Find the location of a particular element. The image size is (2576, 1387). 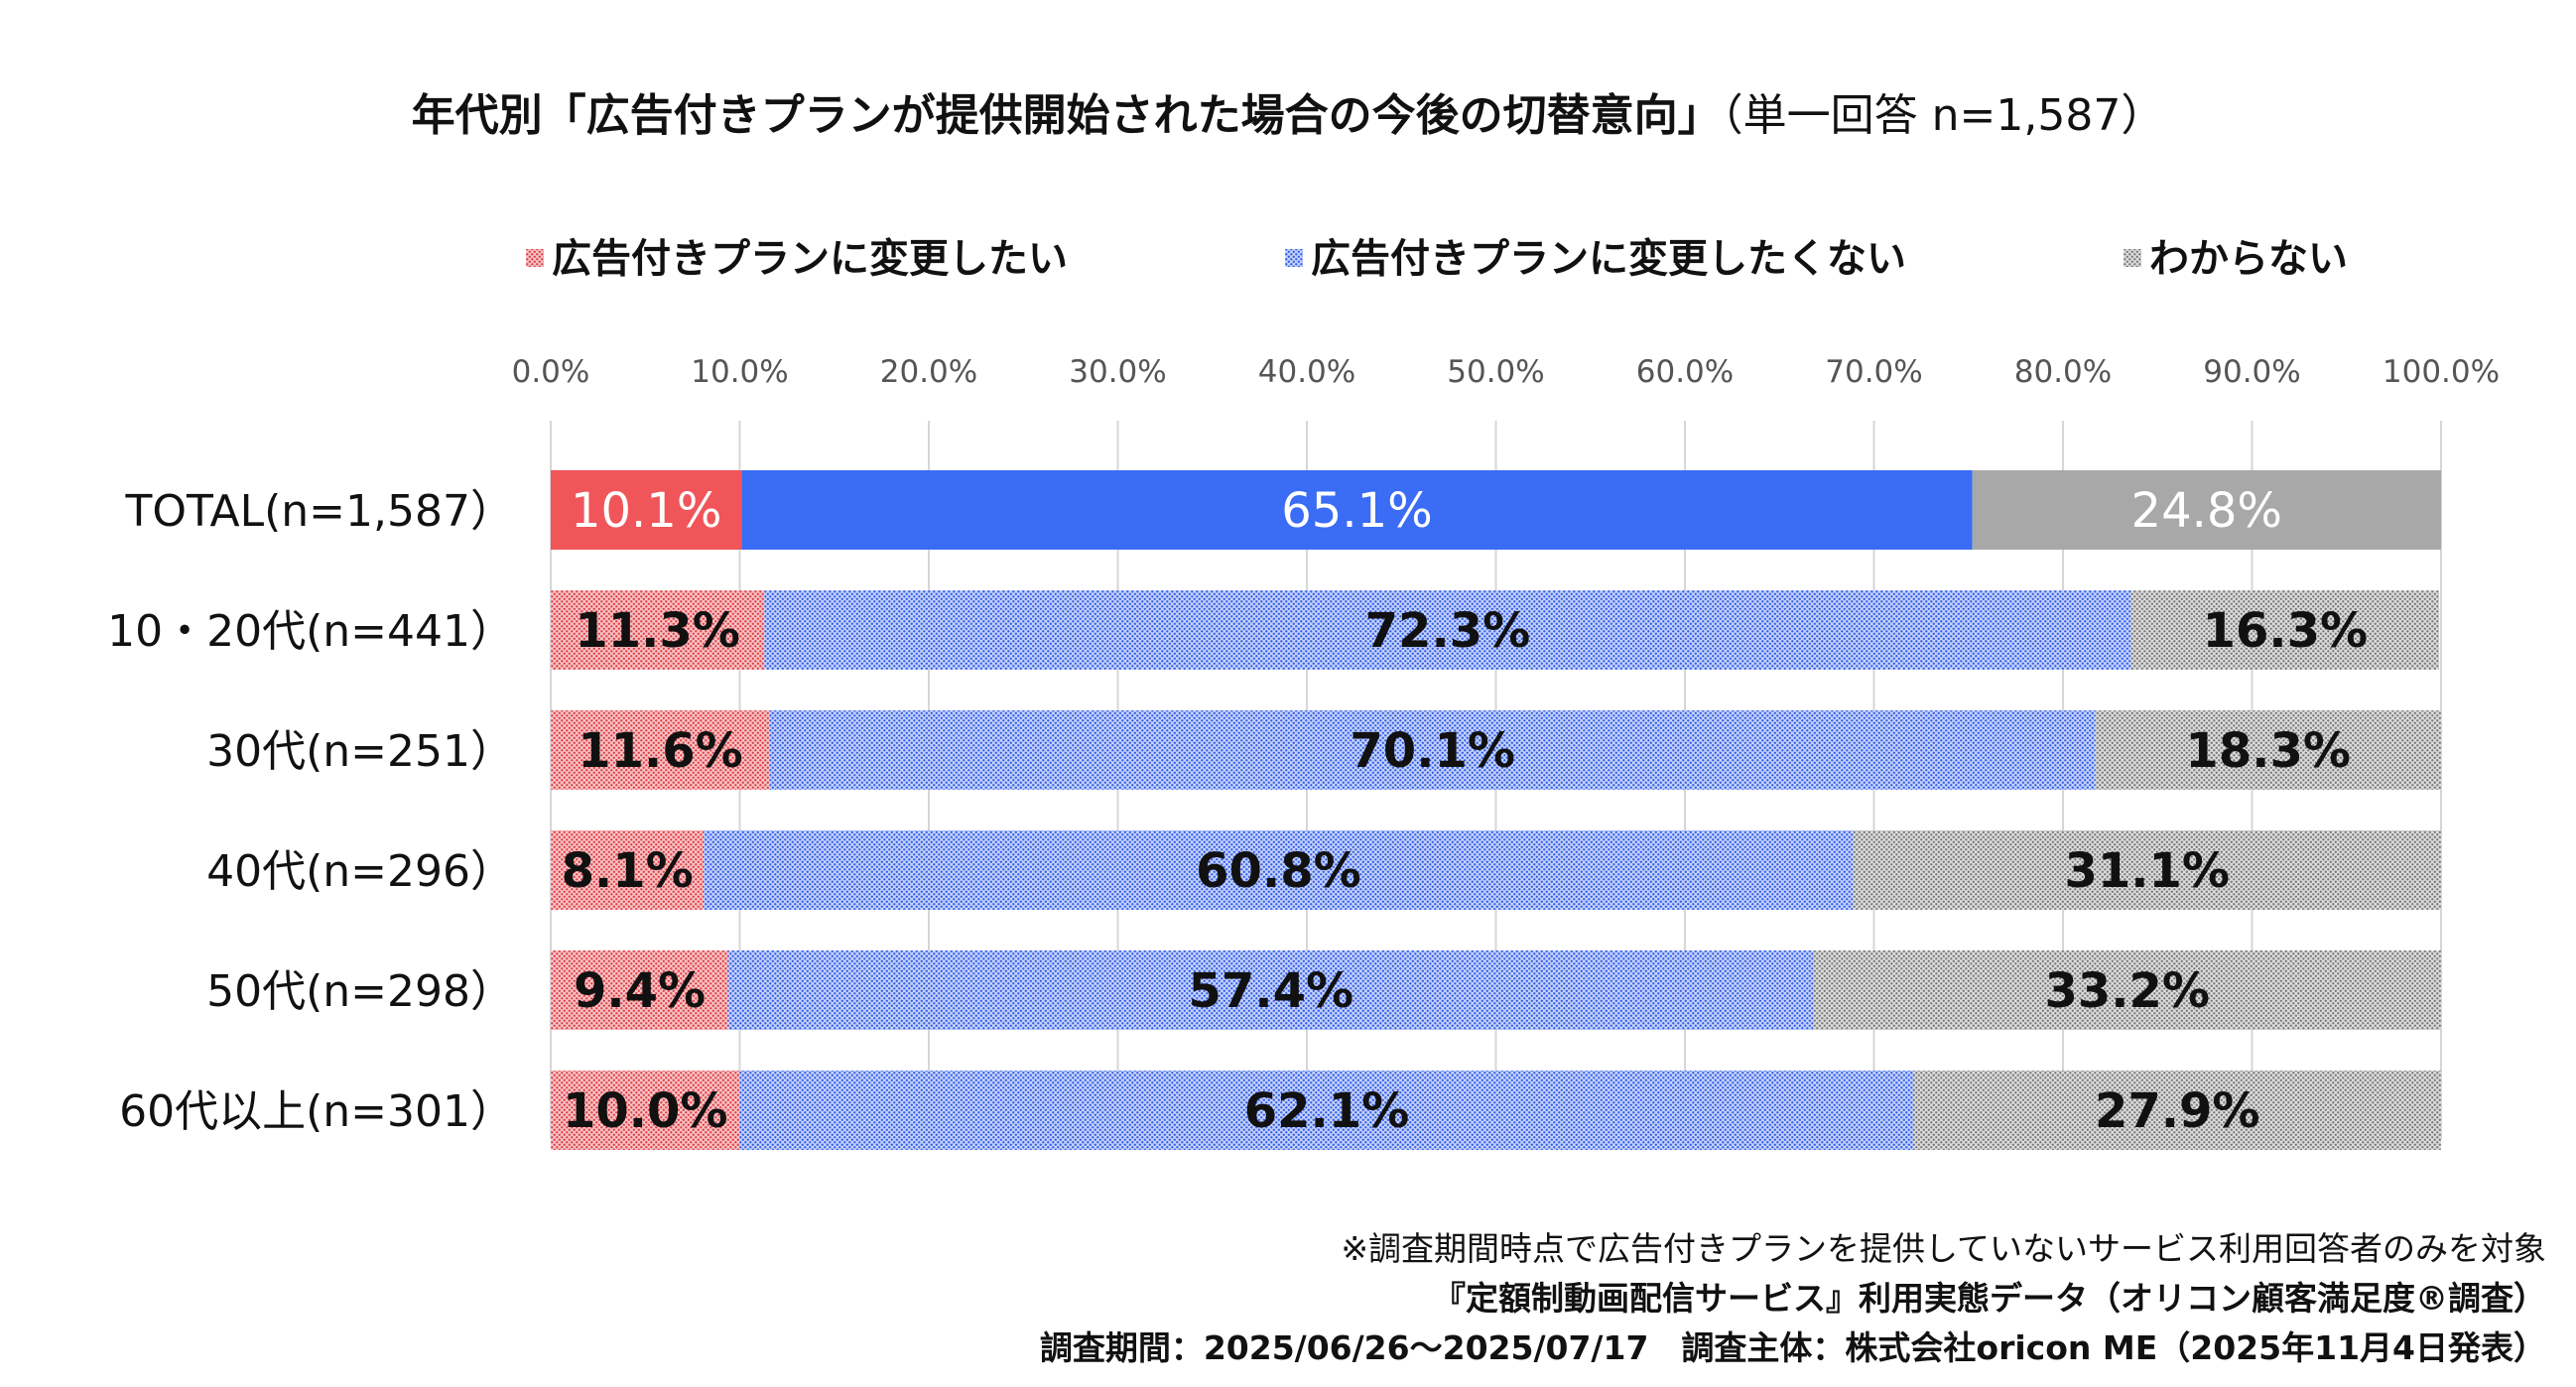

data-label: 9.4% is located at coordinates (640, 991).